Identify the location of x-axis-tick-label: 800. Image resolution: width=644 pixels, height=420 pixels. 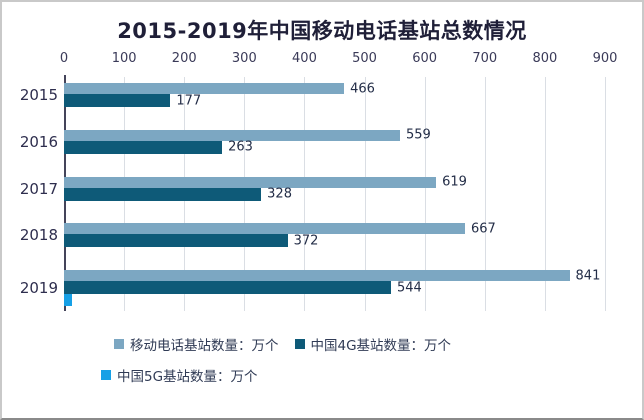
(545, 58).